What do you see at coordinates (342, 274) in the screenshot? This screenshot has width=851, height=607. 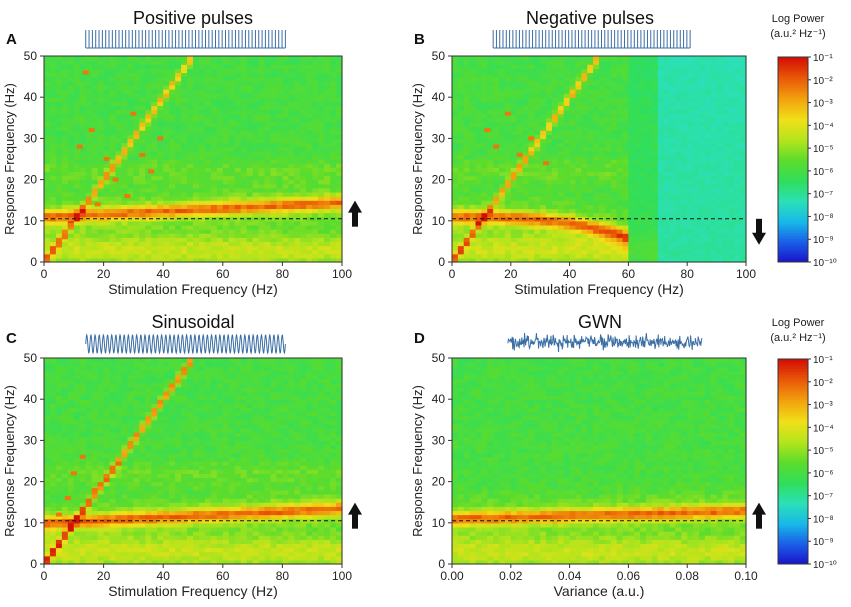 I see `x-tick-label: 100` at bounding box center [342, 274].